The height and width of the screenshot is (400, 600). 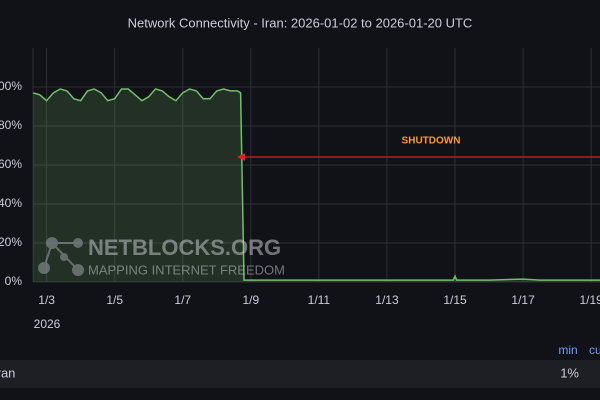 I want to click on x-tick-label: 1/19, so click(x=589, y=300).